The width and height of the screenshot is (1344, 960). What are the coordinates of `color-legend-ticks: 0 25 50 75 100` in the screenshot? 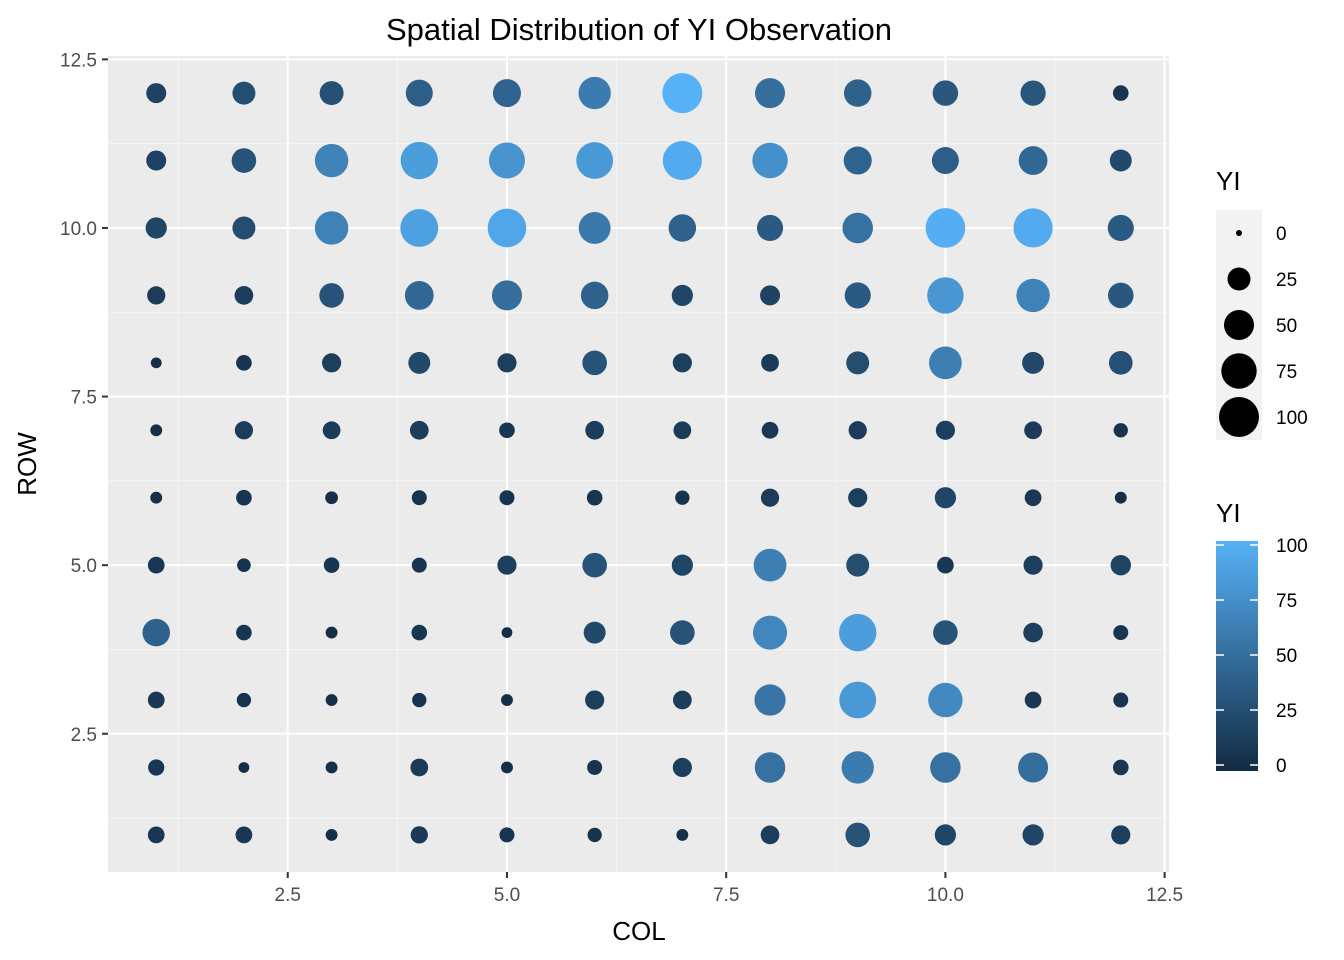 It's located at (1262, 656).